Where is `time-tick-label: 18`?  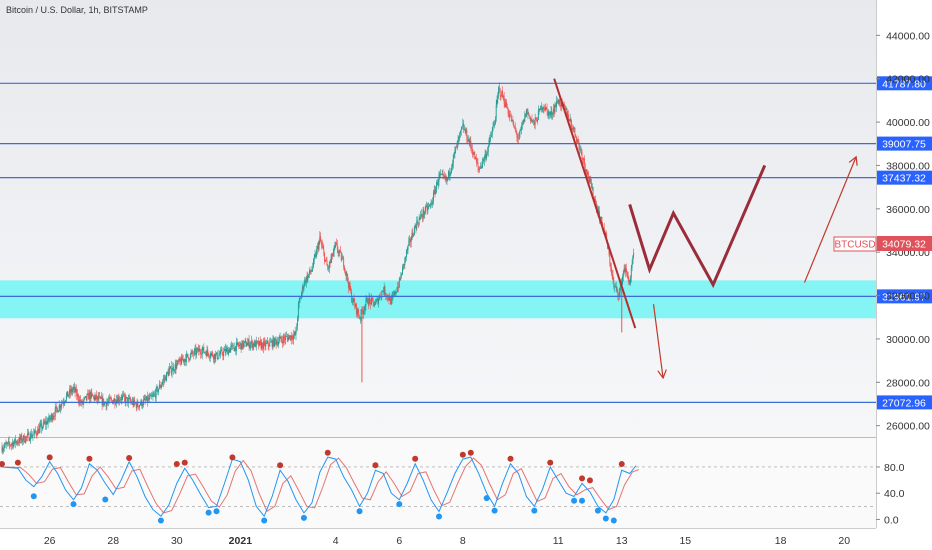 time-tick-label: 18 is located at coordinates (781, 541).